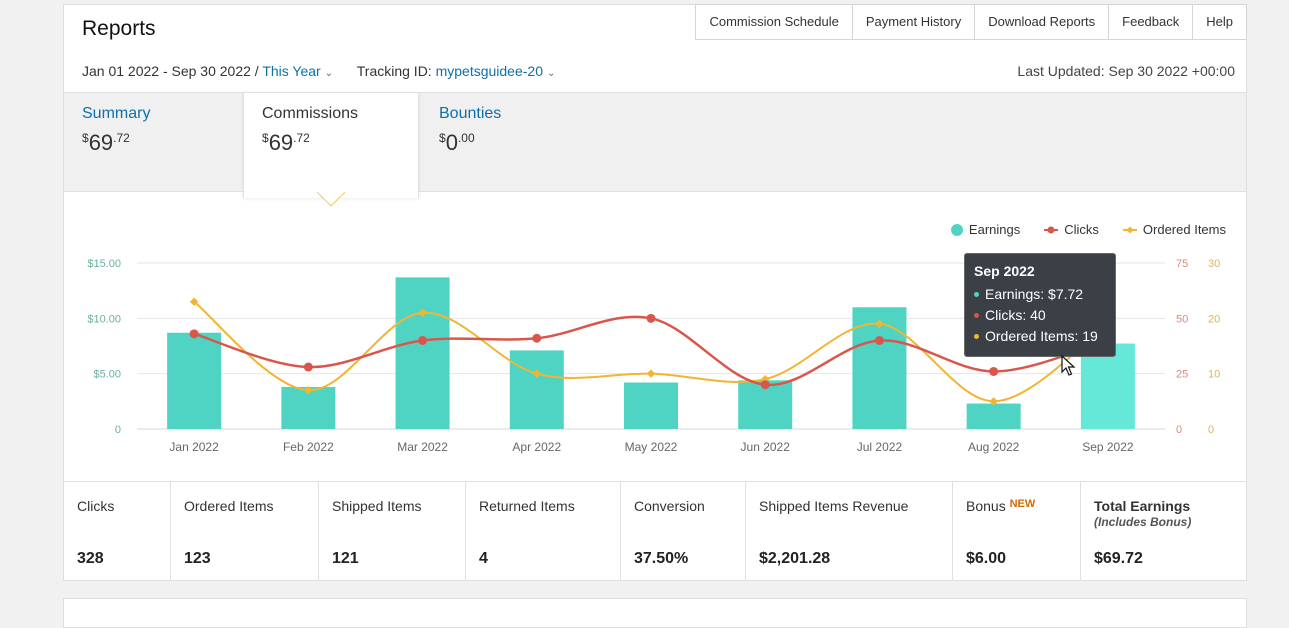  I want to click on x-tick-label: Sep 2022, so click(1108, 447).